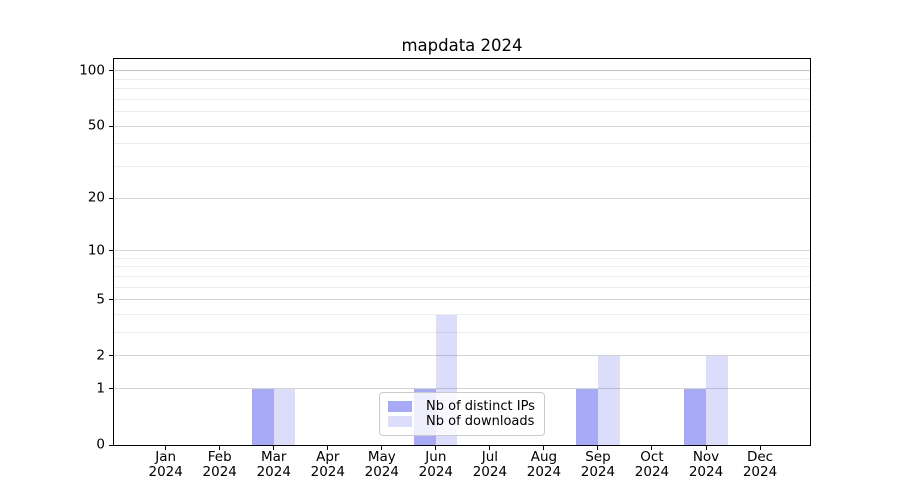  I want to click on x-tick-mar, so click(274, 448).